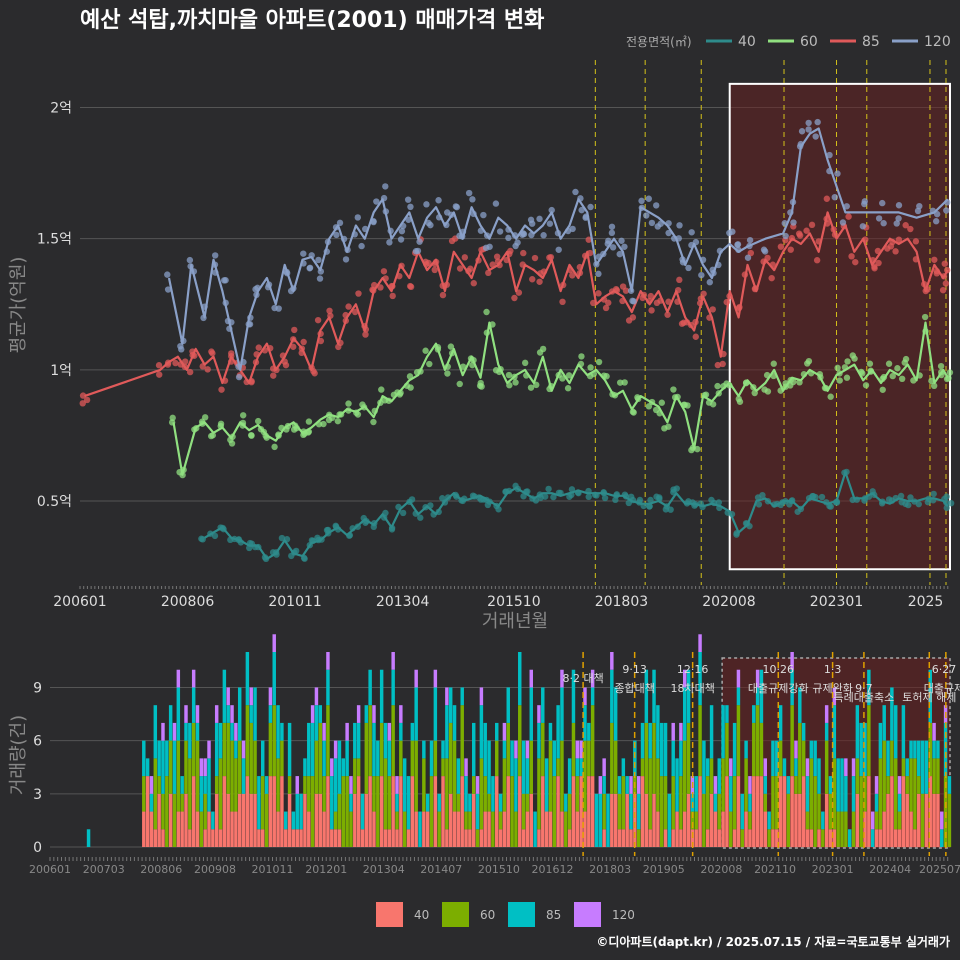  I want to click on policy-annotation: 18차대책, so click(692, 688).